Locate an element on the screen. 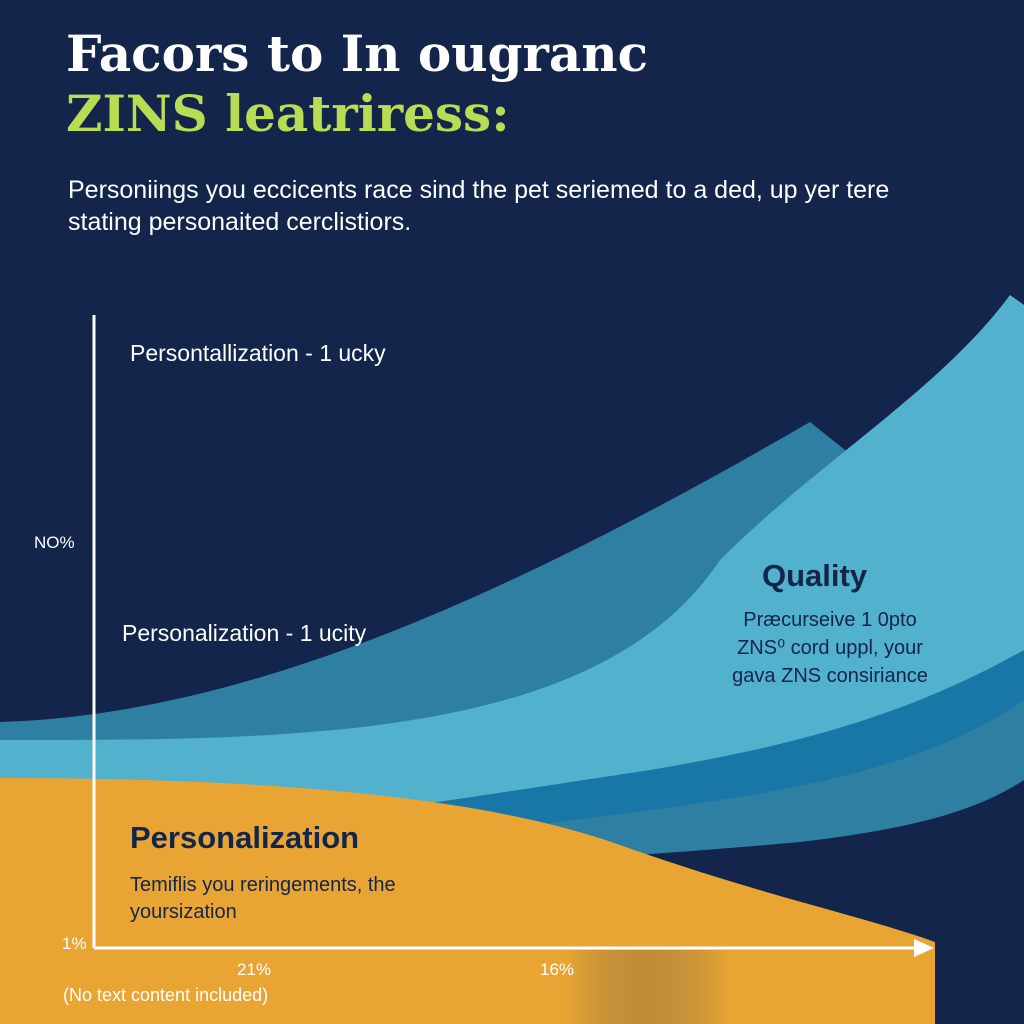 The image size is (1024, 1024). fade-strip is located at coordinates (647, 987).